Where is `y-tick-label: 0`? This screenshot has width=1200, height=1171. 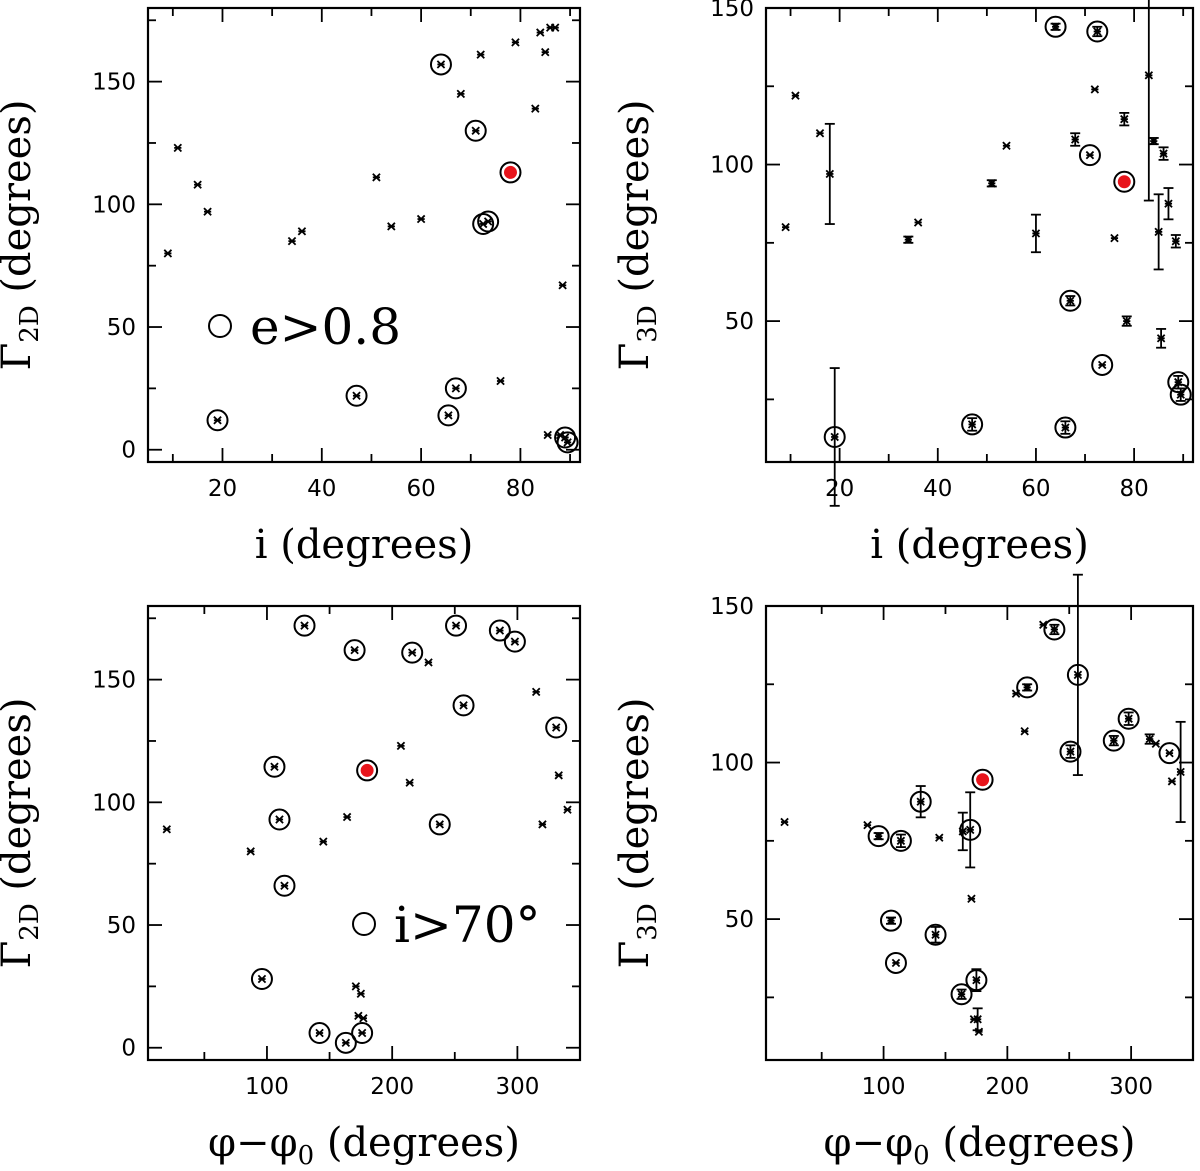
y-tick-label: 0 is located at coordinates (128, 1049).